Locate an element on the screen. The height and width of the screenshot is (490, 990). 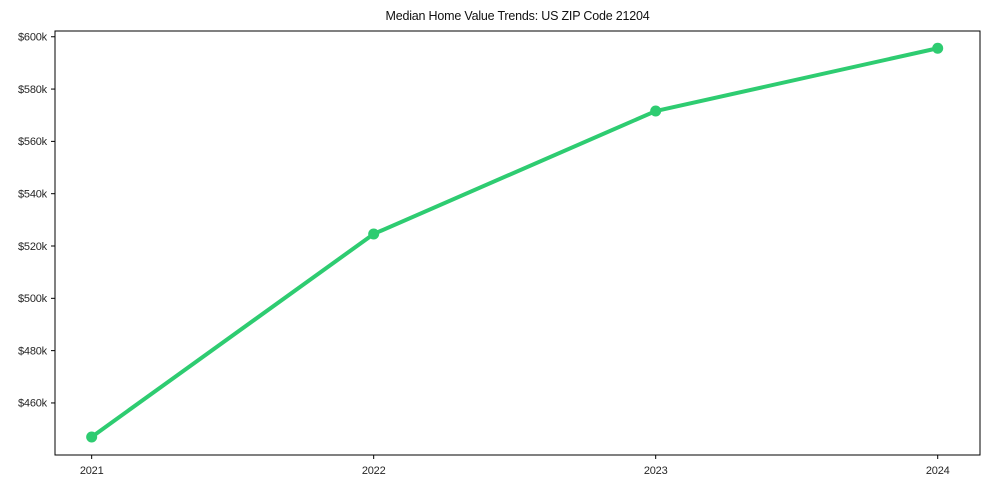
y-axis-tick-label: $500k is located at coordinates (33, 299).